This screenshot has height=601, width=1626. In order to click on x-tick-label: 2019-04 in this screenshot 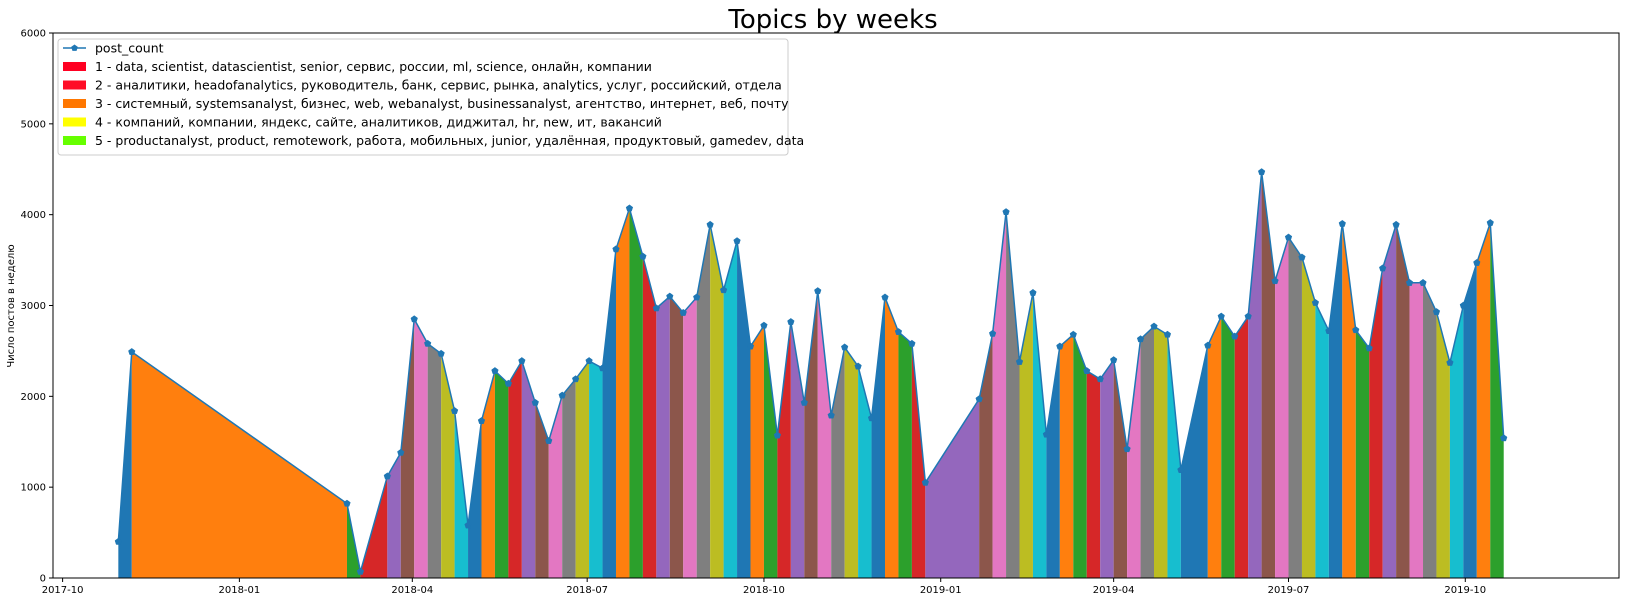, I will do `click(1114, 590)`.